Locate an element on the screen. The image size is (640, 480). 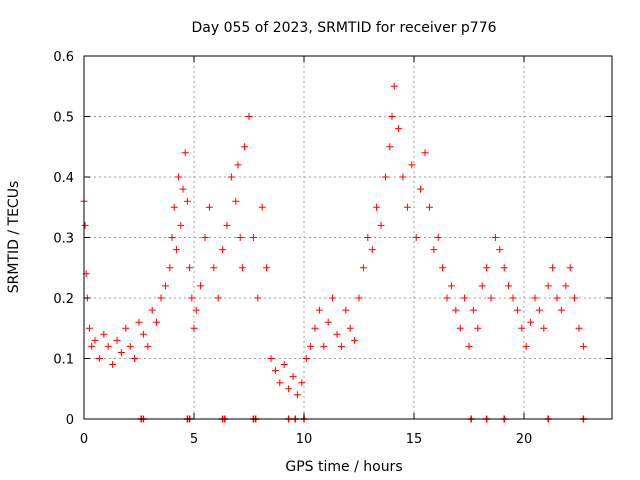
y-tick-label: 0.4 is located at coordinates (63, 178).